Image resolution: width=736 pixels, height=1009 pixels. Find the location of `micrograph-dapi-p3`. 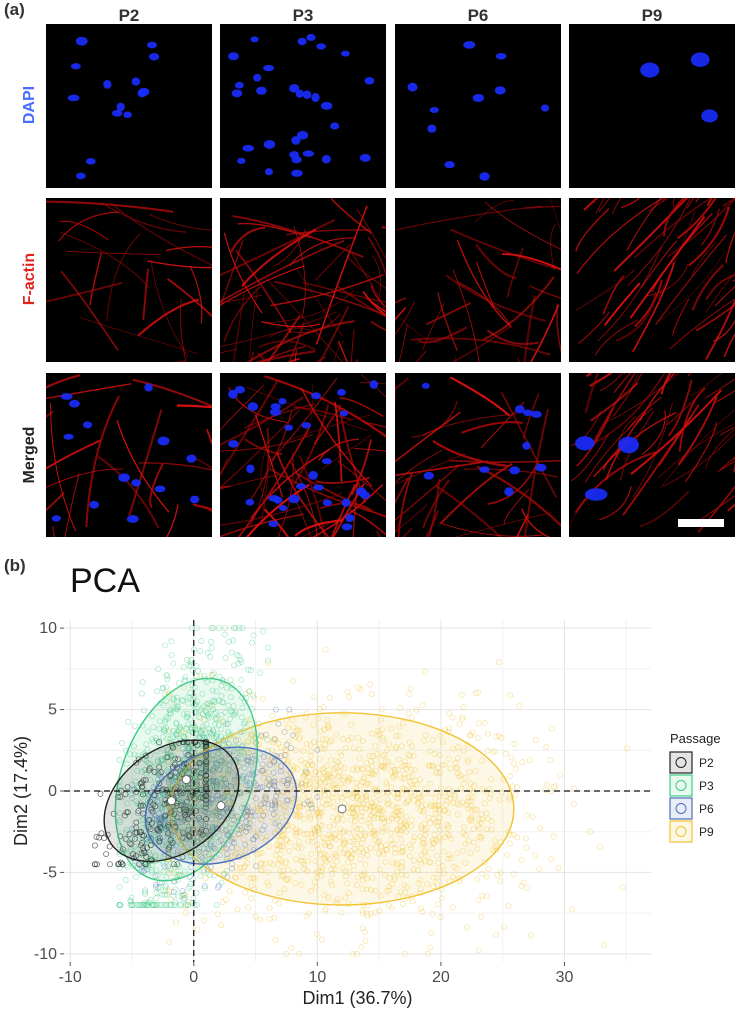

micrograph-dapi-p3 is located at coordinates (303, 106).